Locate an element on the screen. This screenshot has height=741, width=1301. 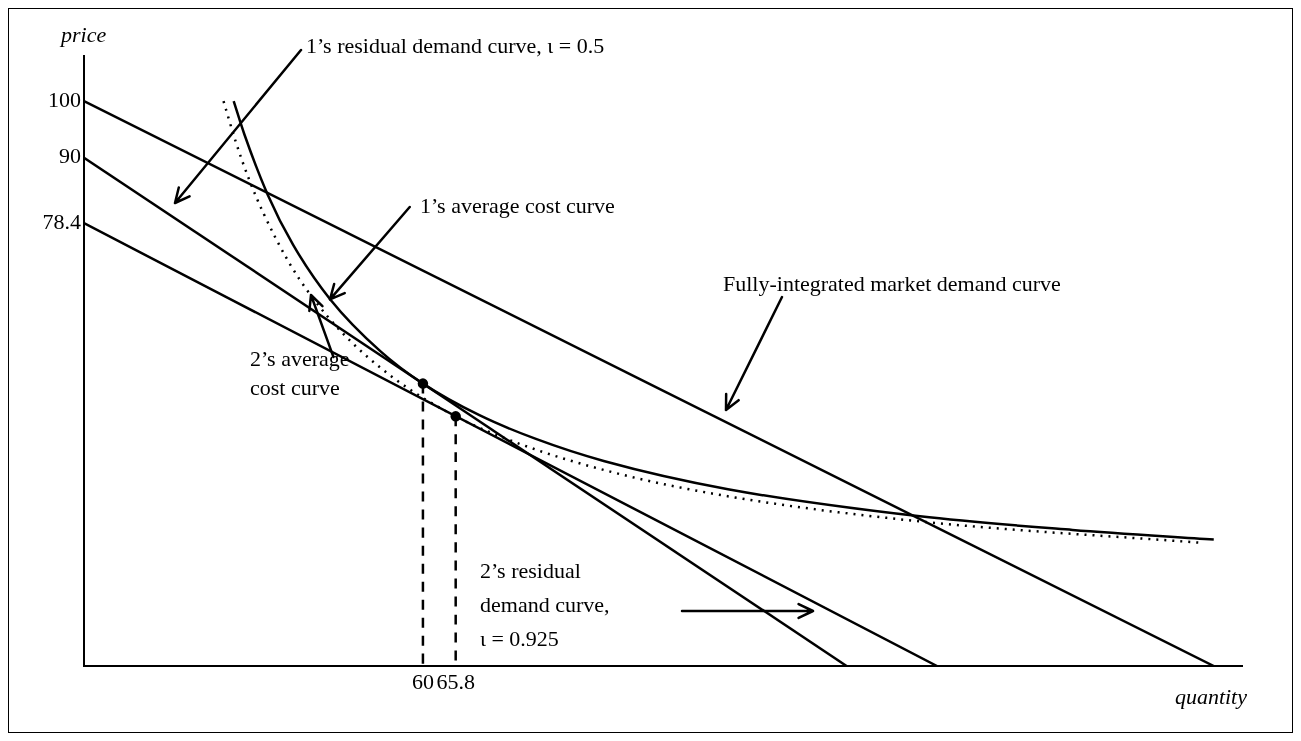
annotation: 2’s residual demand curve, ι = 0.925 is located at coordinates (545, 604).